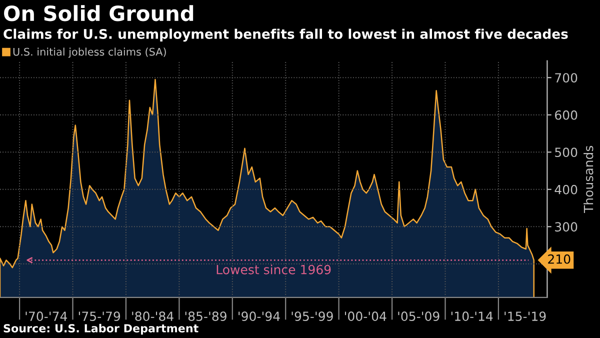  Describe the element at coordinates (273, 269) in the screenshot. I see `ref-line-label: Lowest since 1969` at that location.